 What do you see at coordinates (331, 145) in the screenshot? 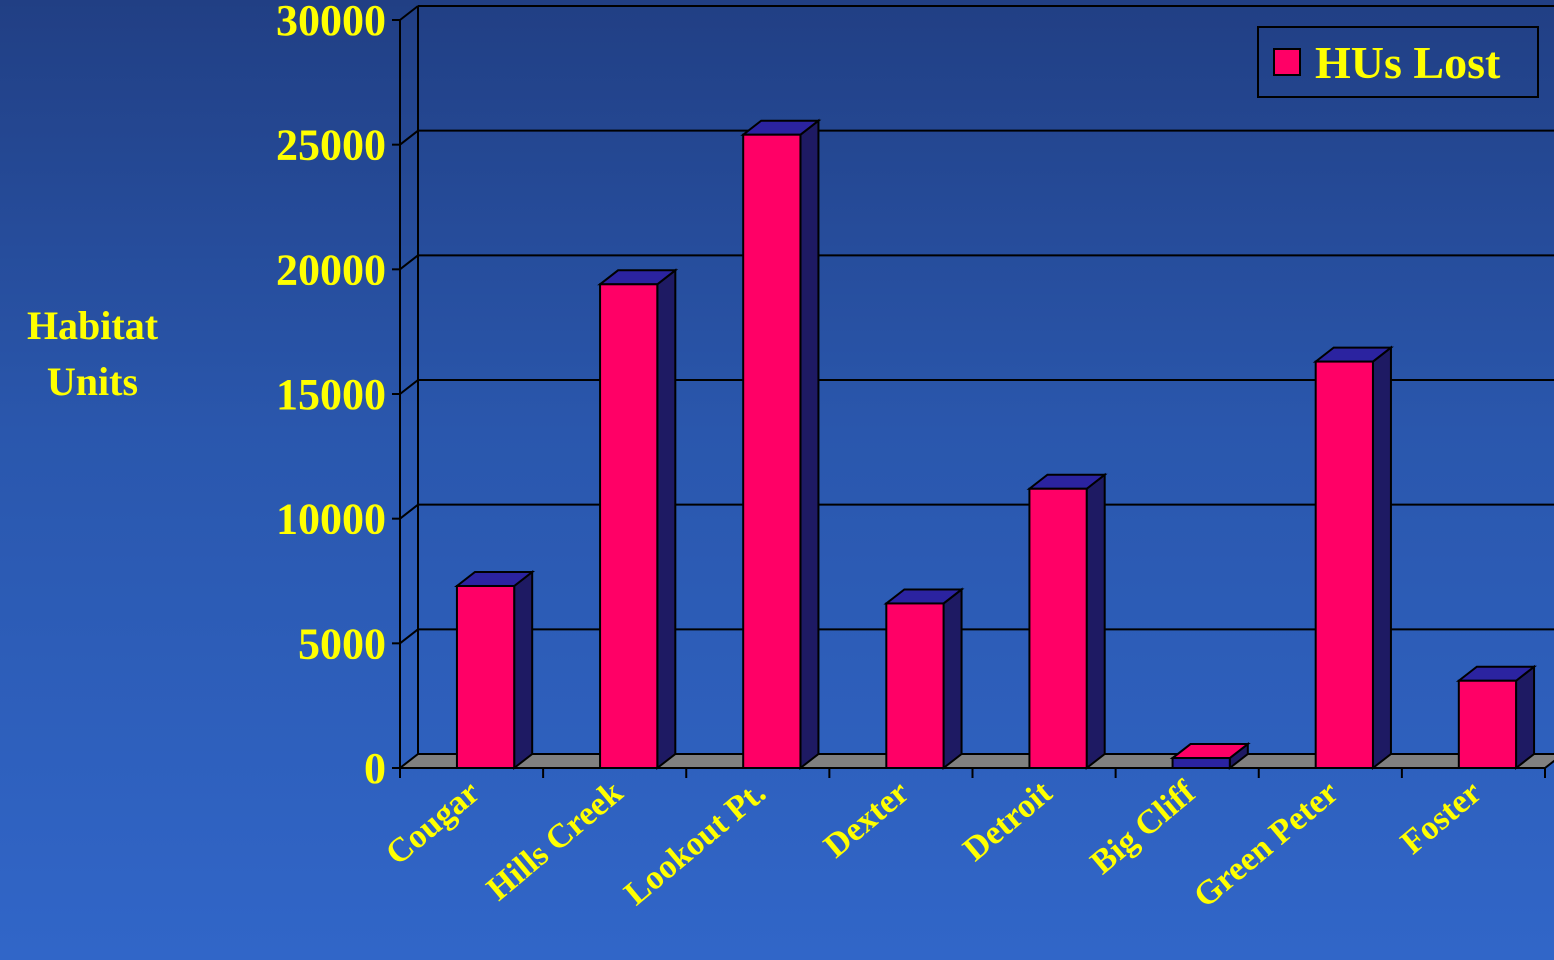
I see `y-tick-label: 25000` at bounding box center [331, 145].